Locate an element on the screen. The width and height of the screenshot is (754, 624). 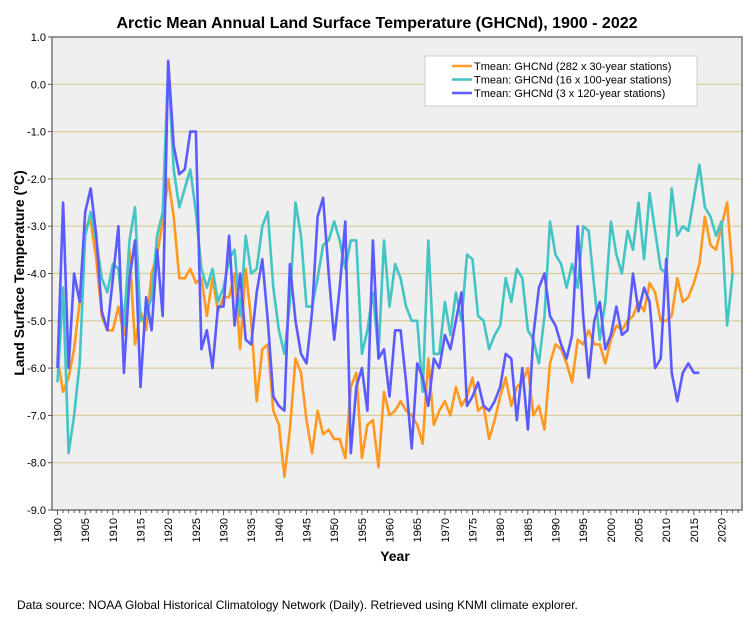
x-tick-label: 1995 is located at coordinates (584, 530).